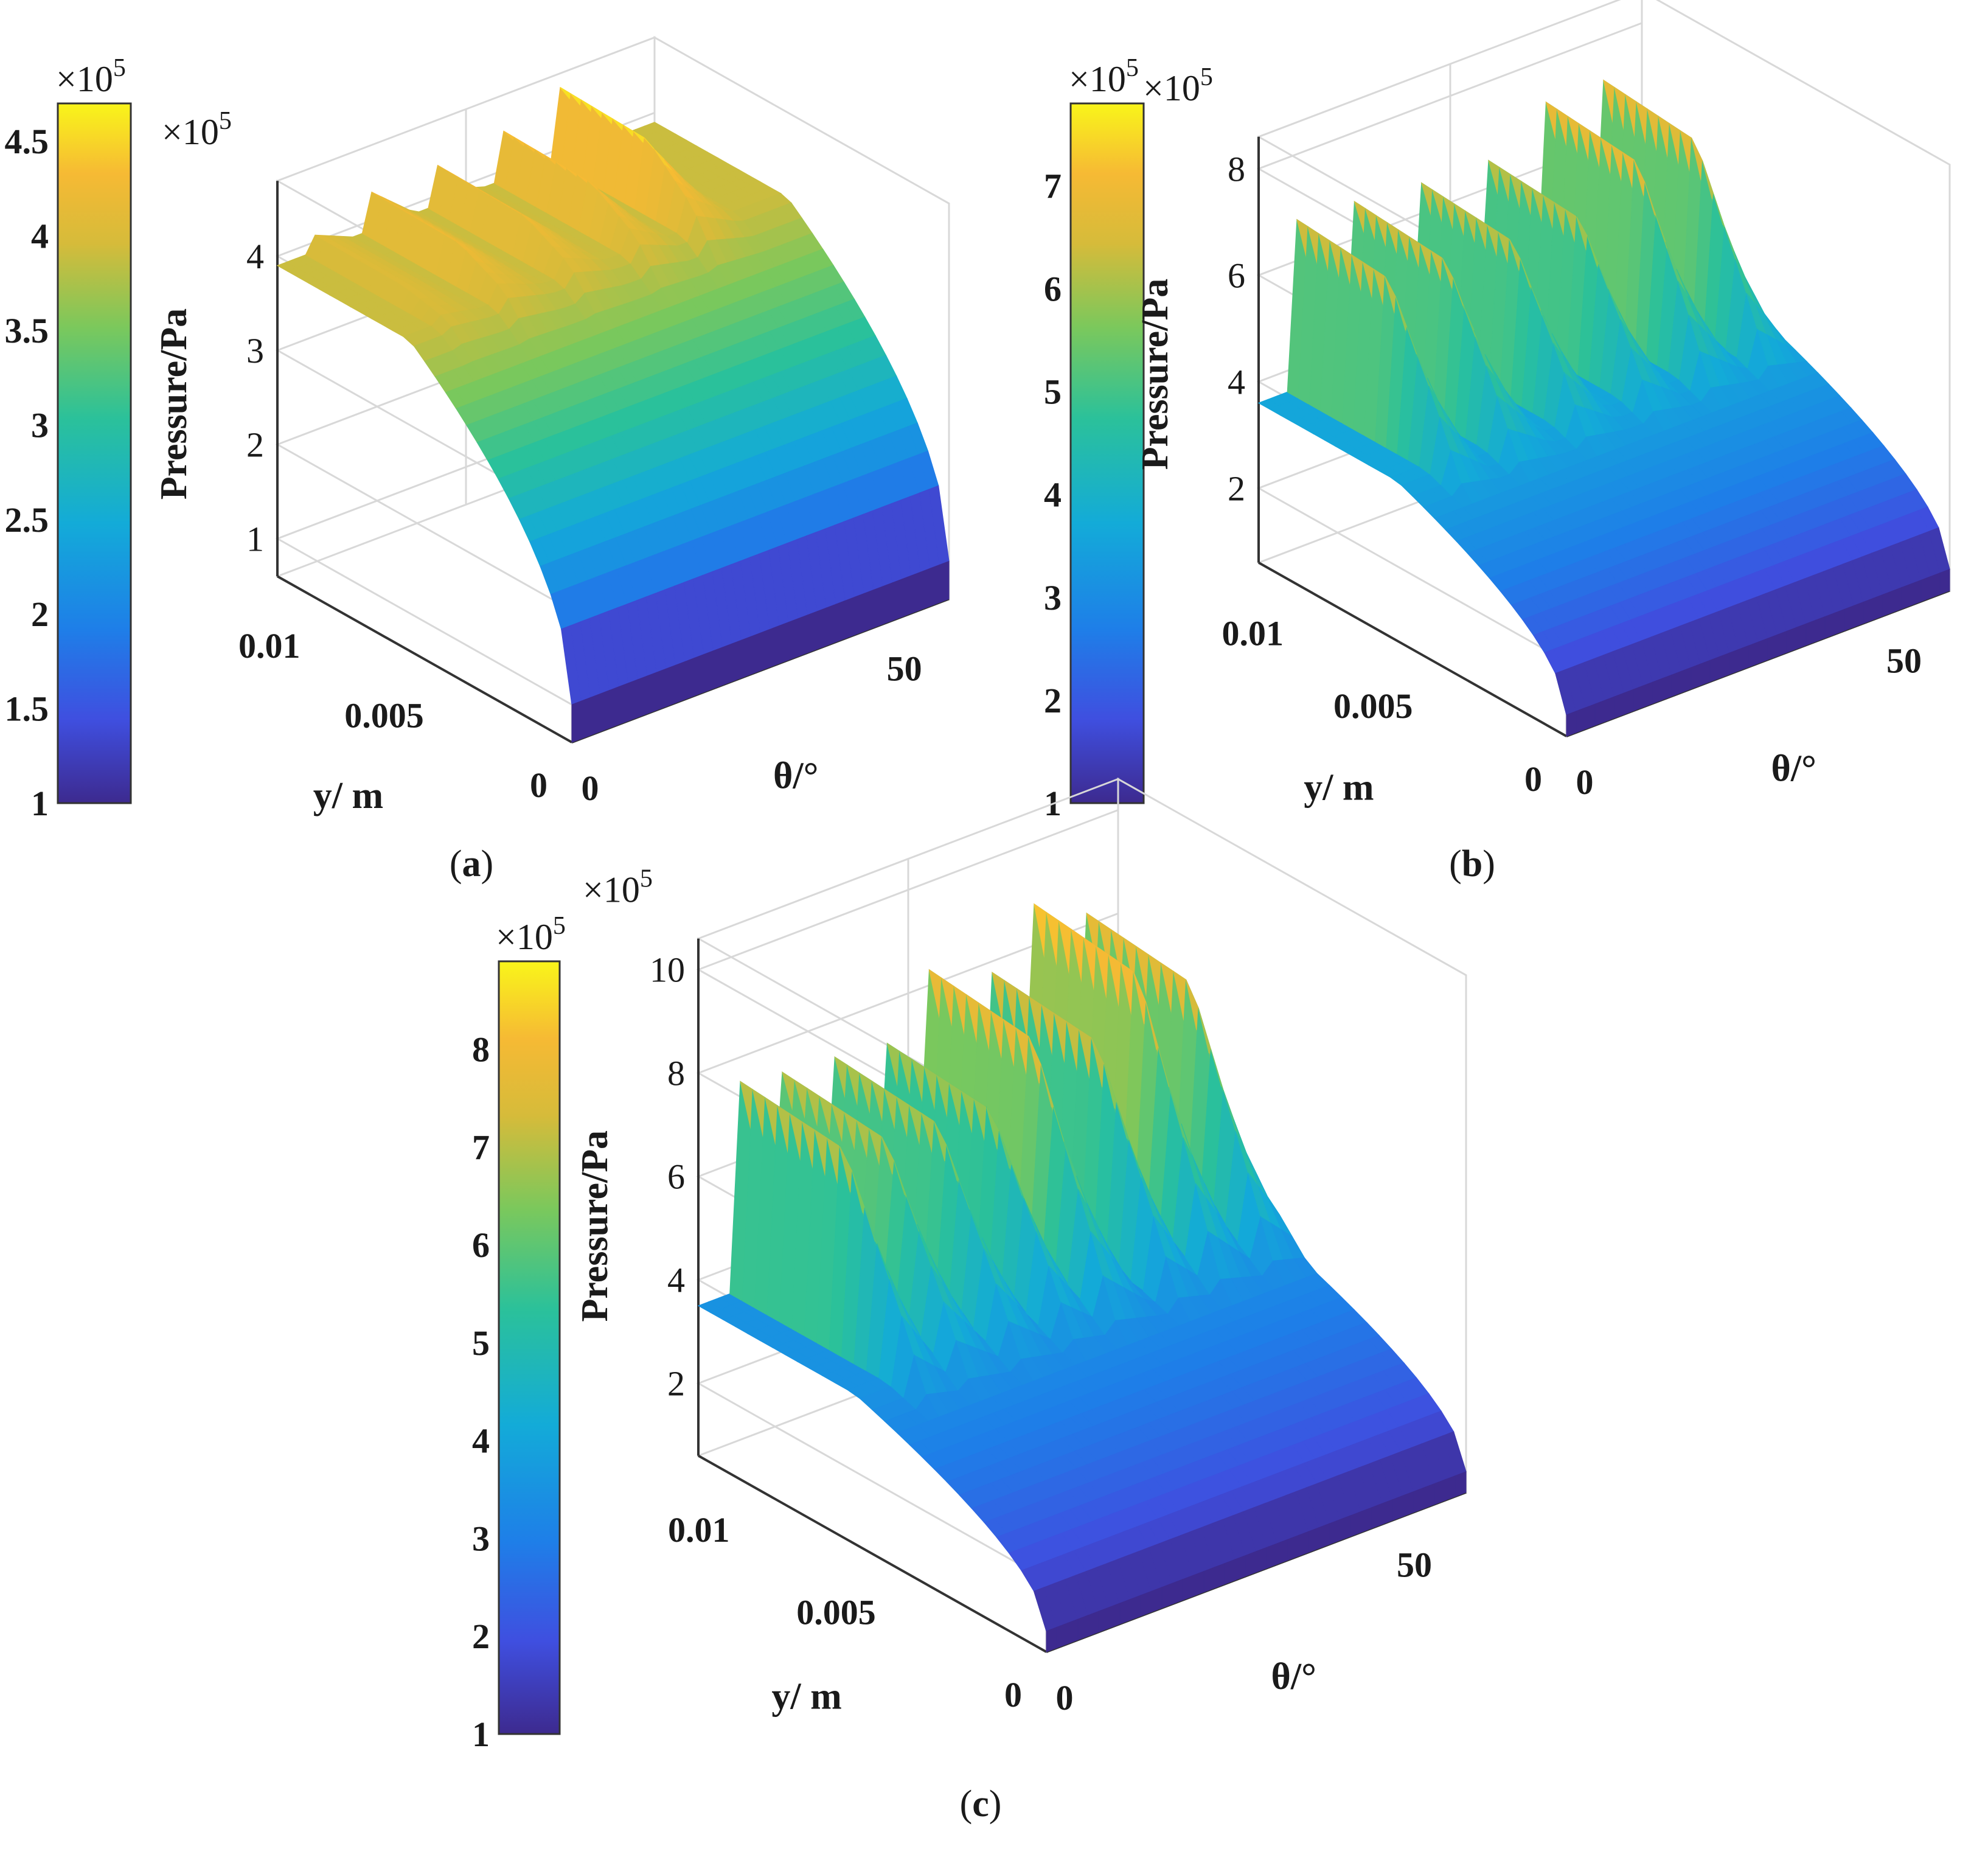 This screenshot has height=1849, width=1988. I want to click on z-tick-label: 3, so click(255, 351).